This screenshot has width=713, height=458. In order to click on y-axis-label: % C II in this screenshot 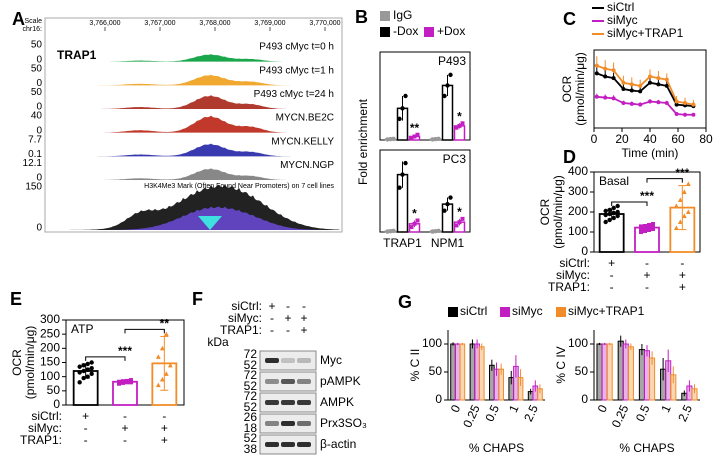, I will do `click(415, 365)`.